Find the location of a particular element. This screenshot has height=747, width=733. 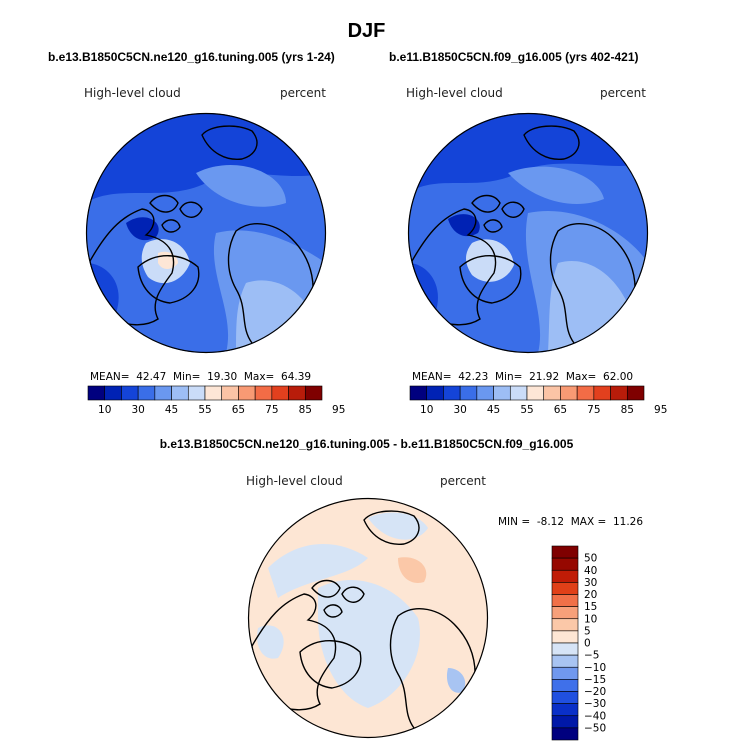

panel-1-mean-value: 42.47 is located at coordinates (151, 377).